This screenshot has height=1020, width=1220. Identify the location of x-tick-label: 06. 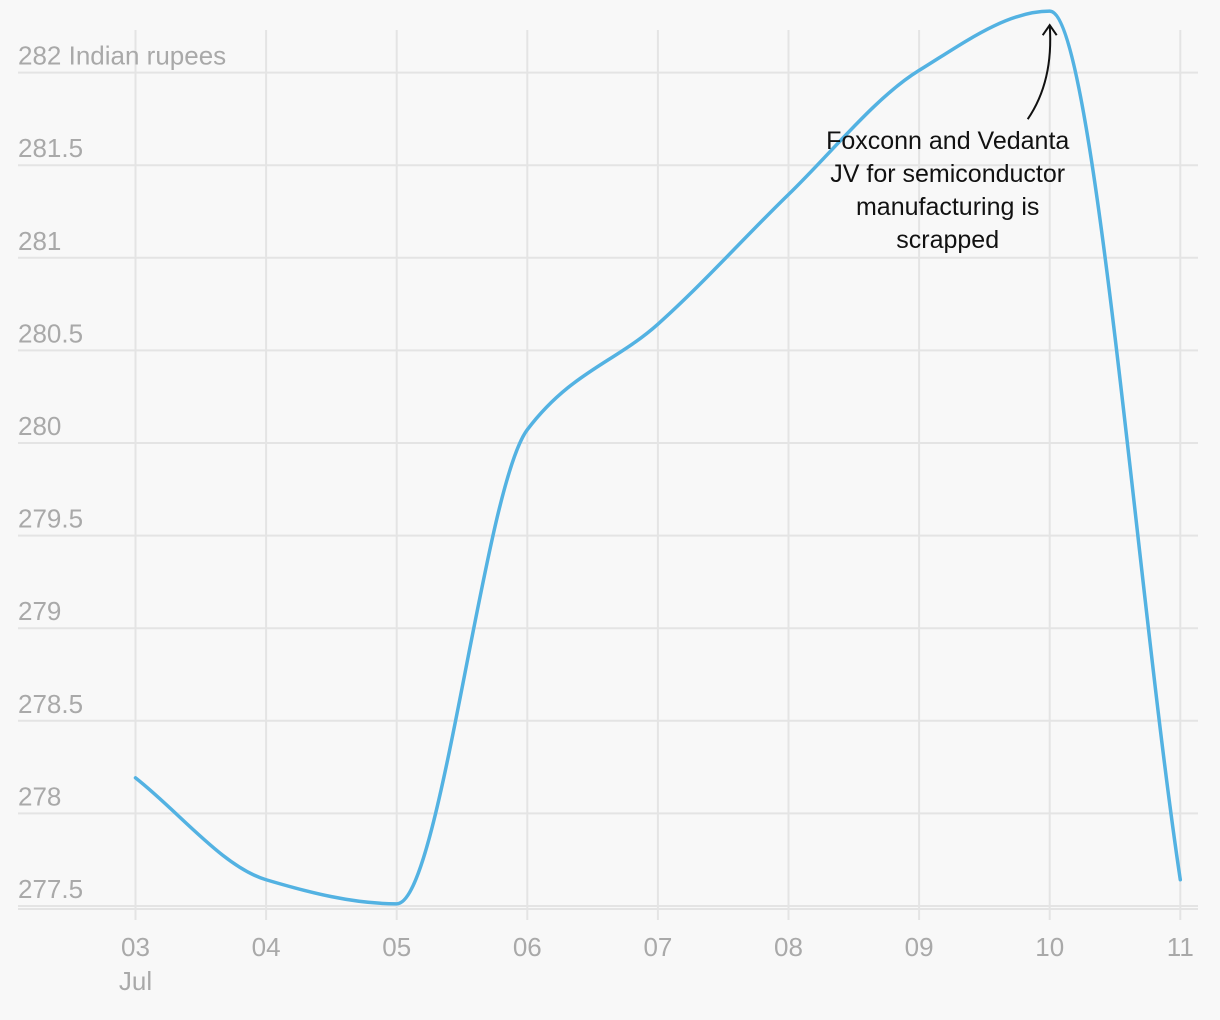
(527, 947).